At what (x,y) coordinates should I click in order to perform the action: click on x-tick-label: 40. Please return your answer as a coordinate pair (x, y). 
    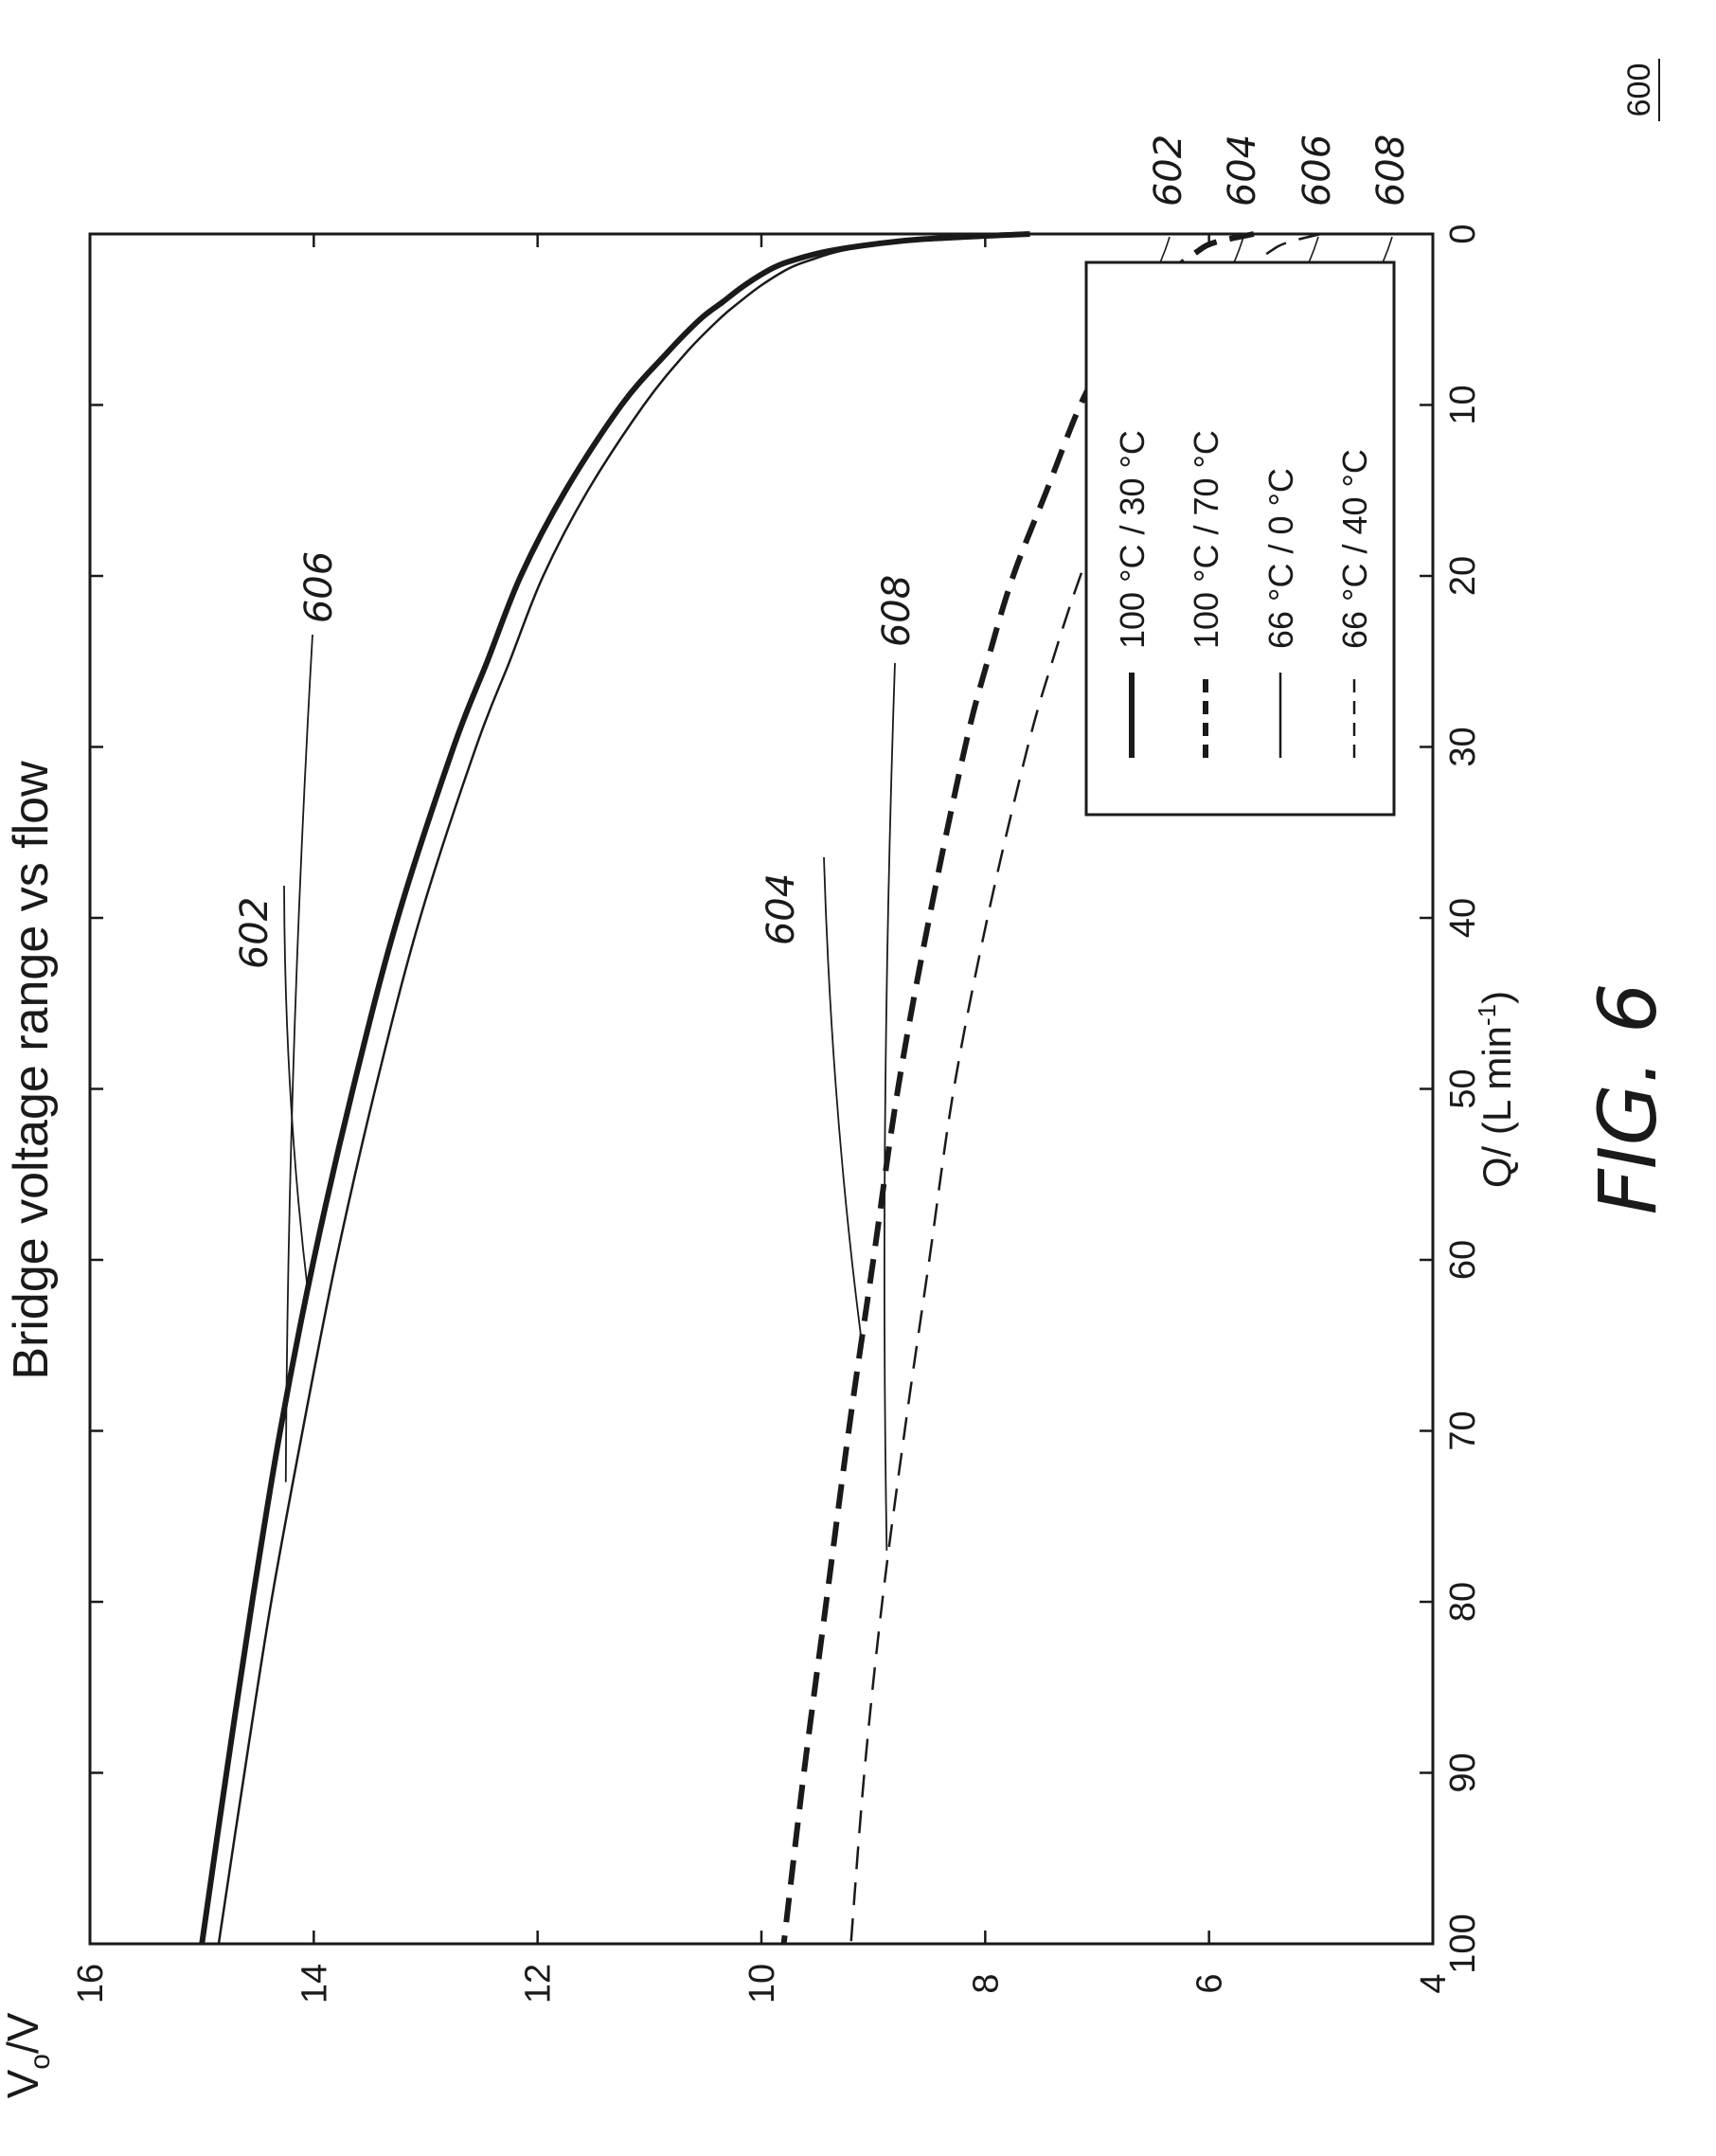
    Looking at the image, I should click on (1463, 918).